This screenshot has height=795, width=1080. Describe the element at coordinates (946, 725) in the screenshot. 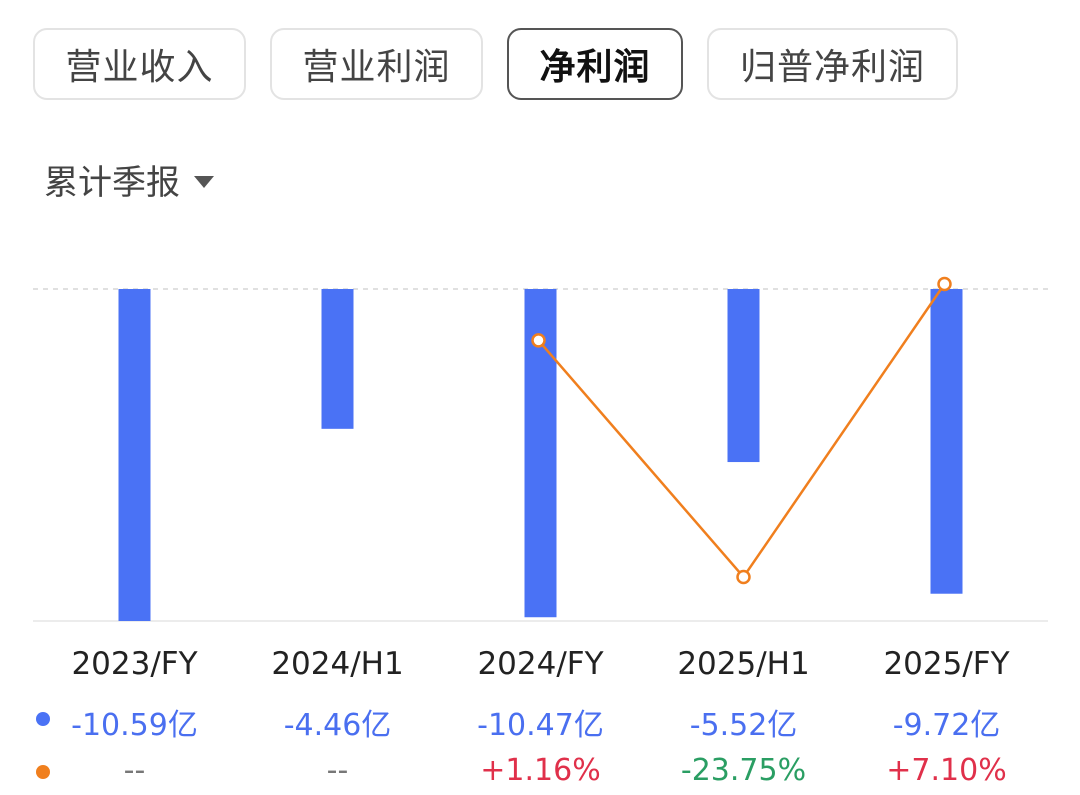

I see `bar-value-label: -9.72亿` at that location.